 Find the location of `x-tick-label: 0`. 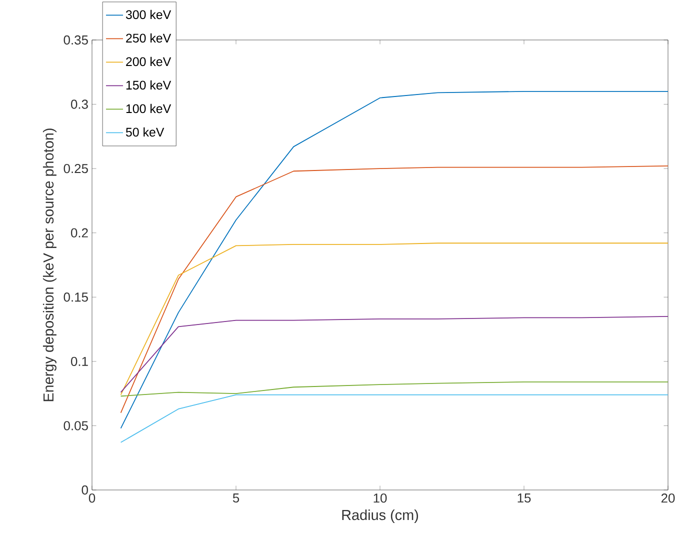

x-tick-label: 0 is located at coordinates (92, 498).